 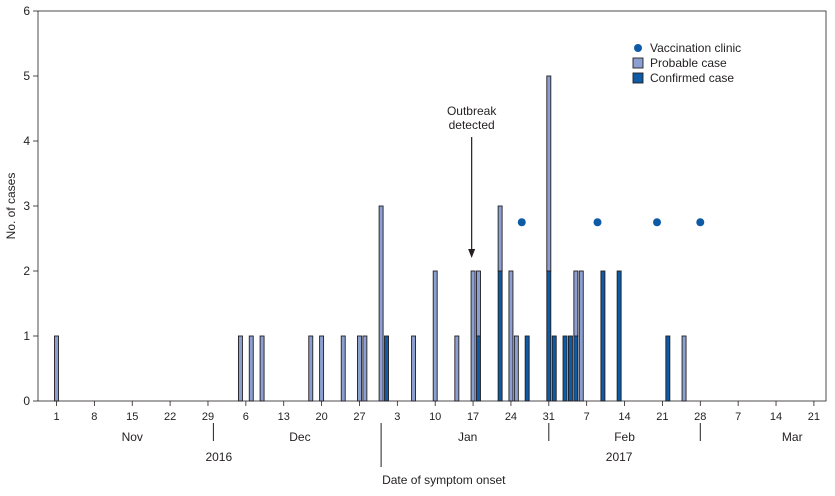 I want to click on x-tick-label-2016-12-13: 13, so click(x=284, y=417).